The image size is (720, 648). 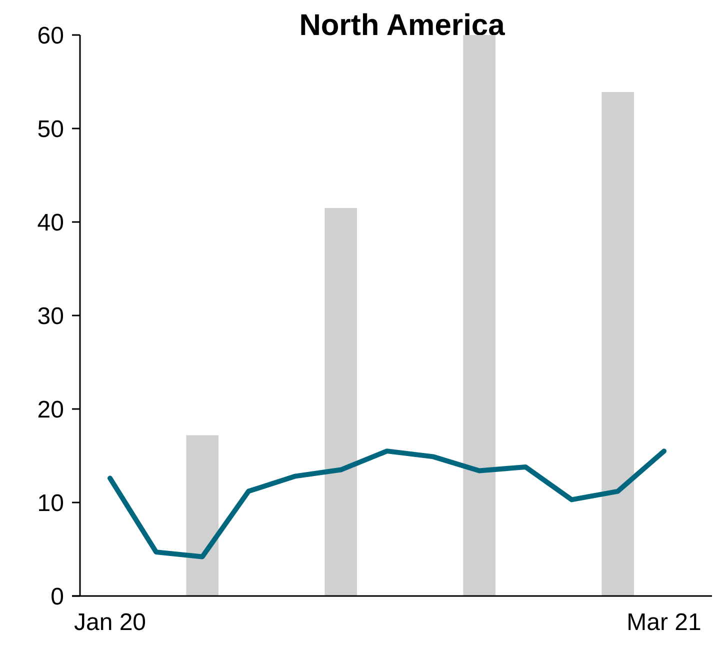 What do you see at coordinates (50, 503) in the screenshot?
I see `y-tick-label: 10` at bounding box center [50, 503].